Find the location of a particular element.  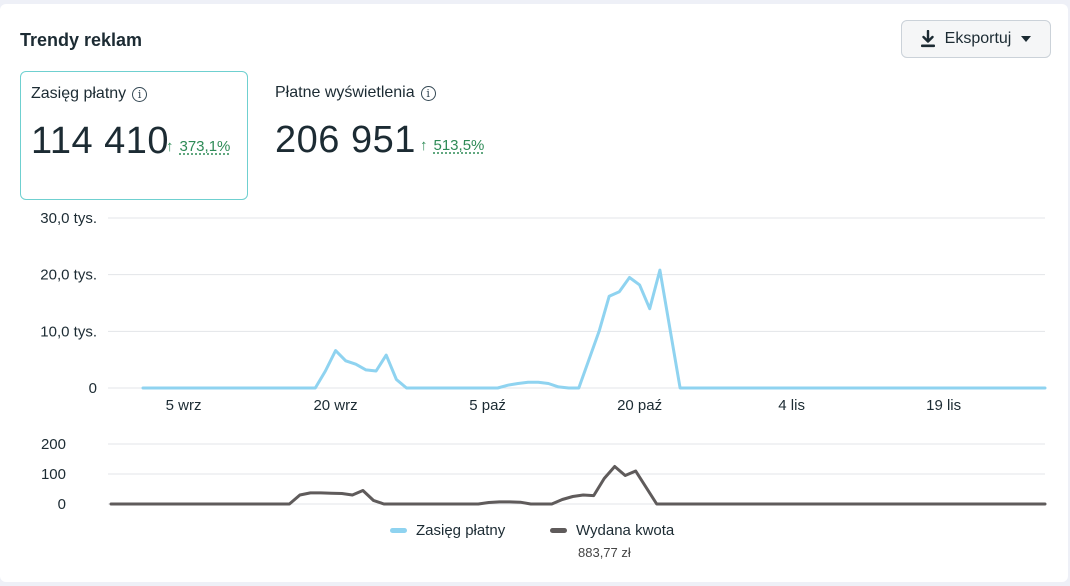

spend-series-line is located at coordinates (578, 485).